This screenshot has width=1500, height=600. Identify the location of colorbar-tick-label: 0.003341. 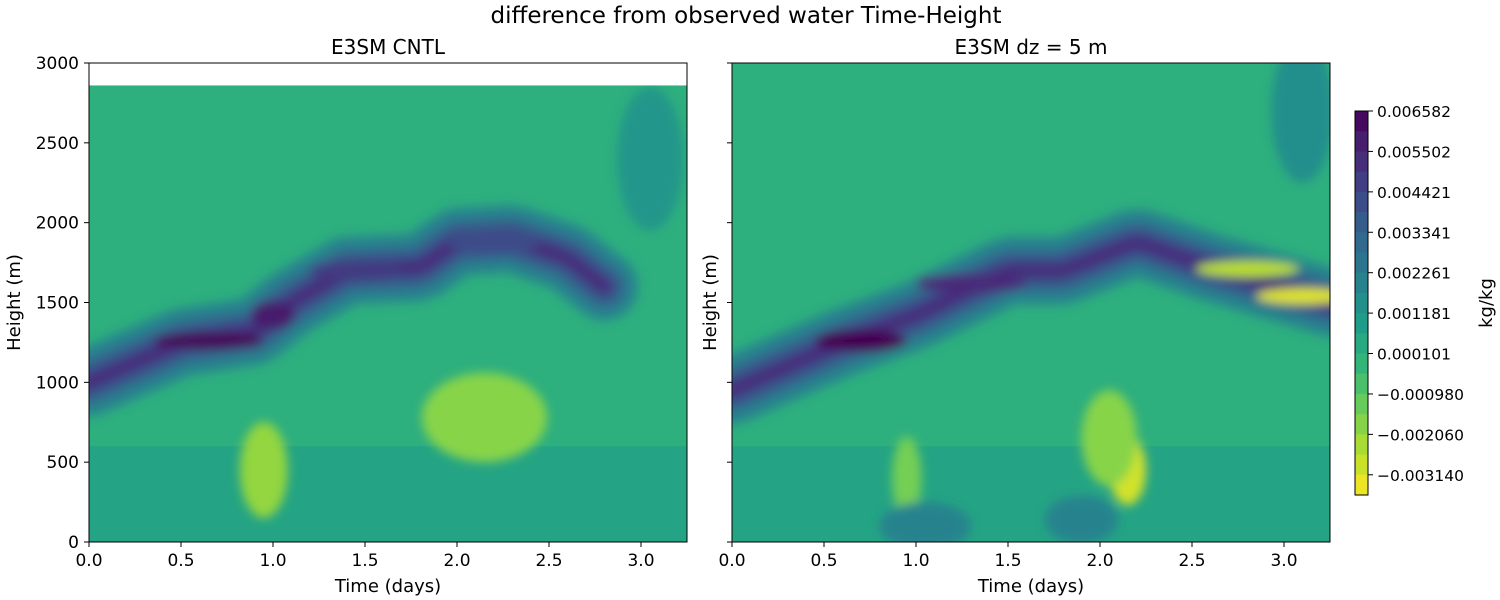
(1414, 233).